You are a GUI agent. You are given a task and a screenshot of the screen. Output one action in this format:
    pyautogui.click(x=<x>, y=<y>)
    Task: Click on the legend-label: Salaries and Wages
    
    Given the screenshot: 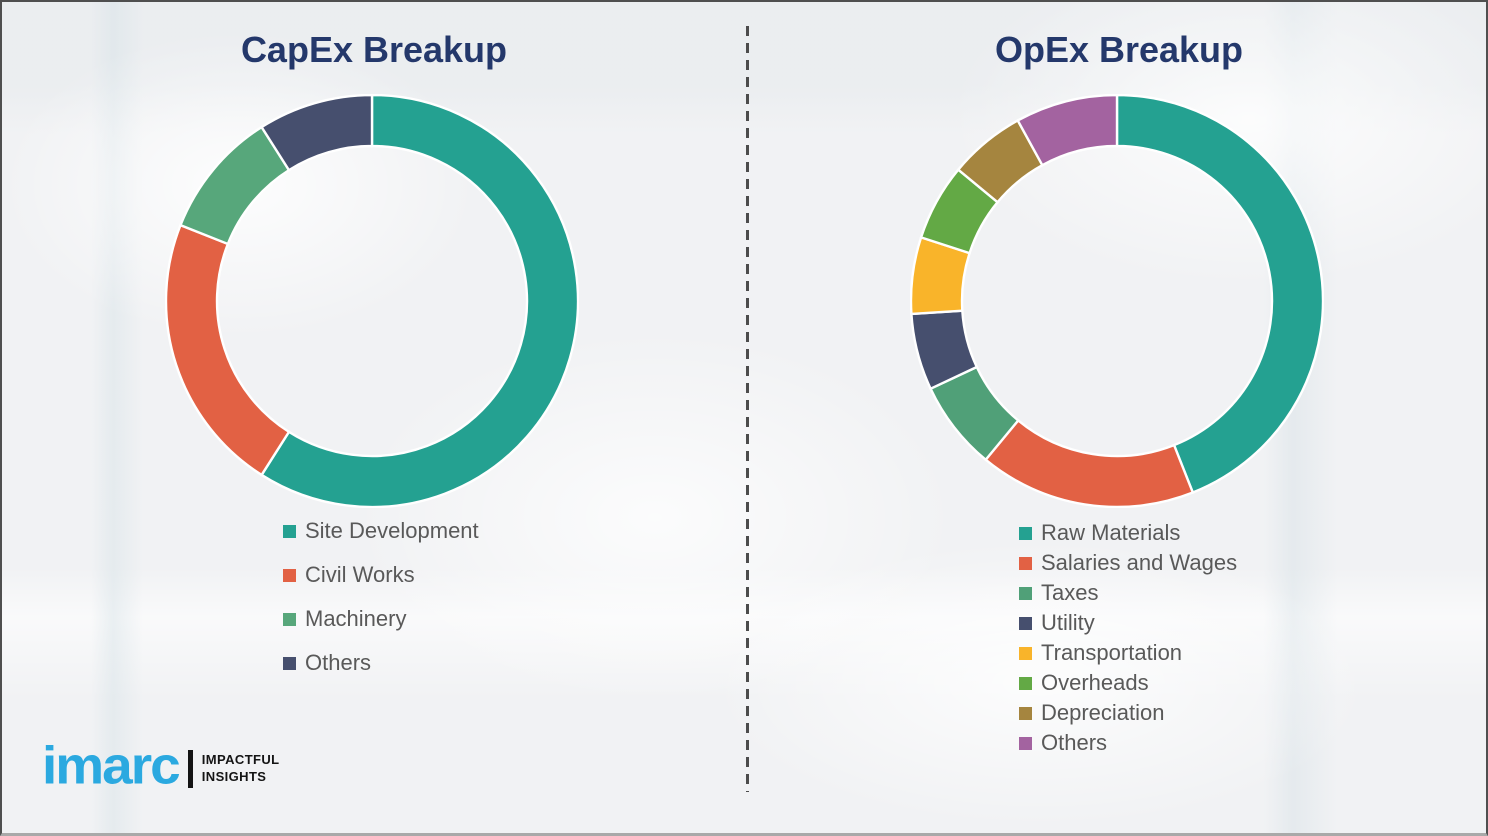 What is the action you would take?
    pyautogui.click(x=1139, y=562)
    